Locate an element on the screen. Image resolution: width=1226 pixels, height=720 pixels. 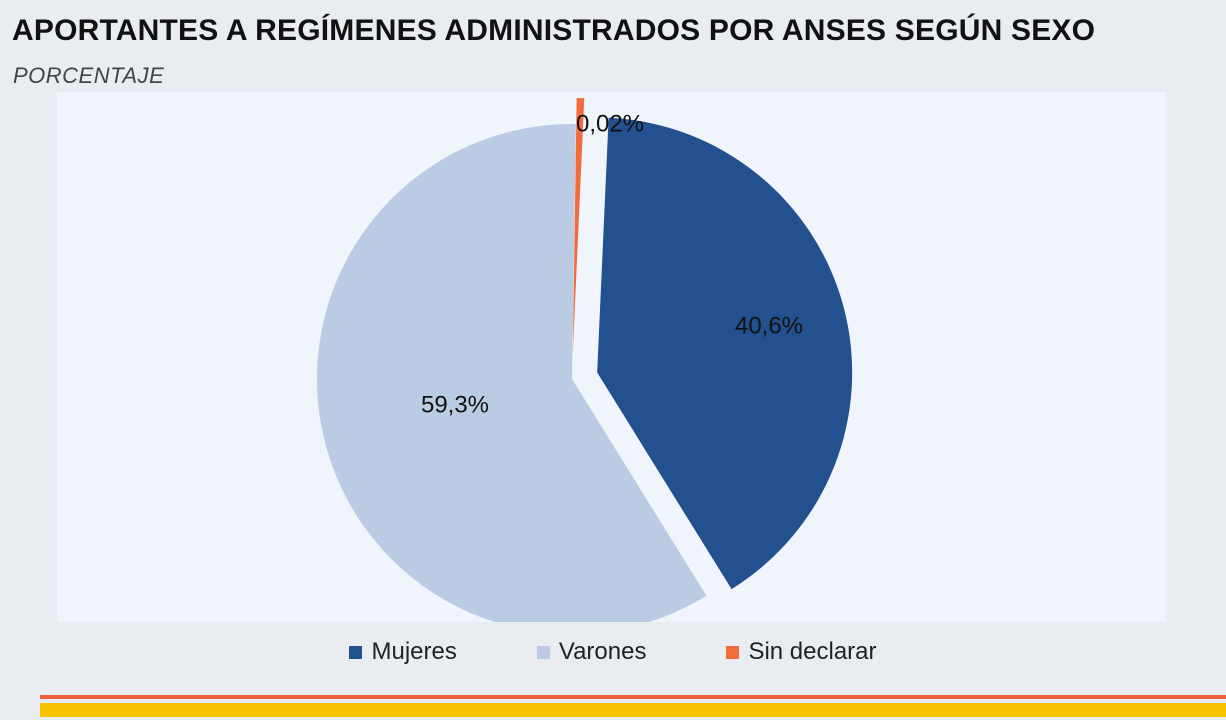
legend: Mujeres Varones Sin declarar is located at coordinates (613, 652).